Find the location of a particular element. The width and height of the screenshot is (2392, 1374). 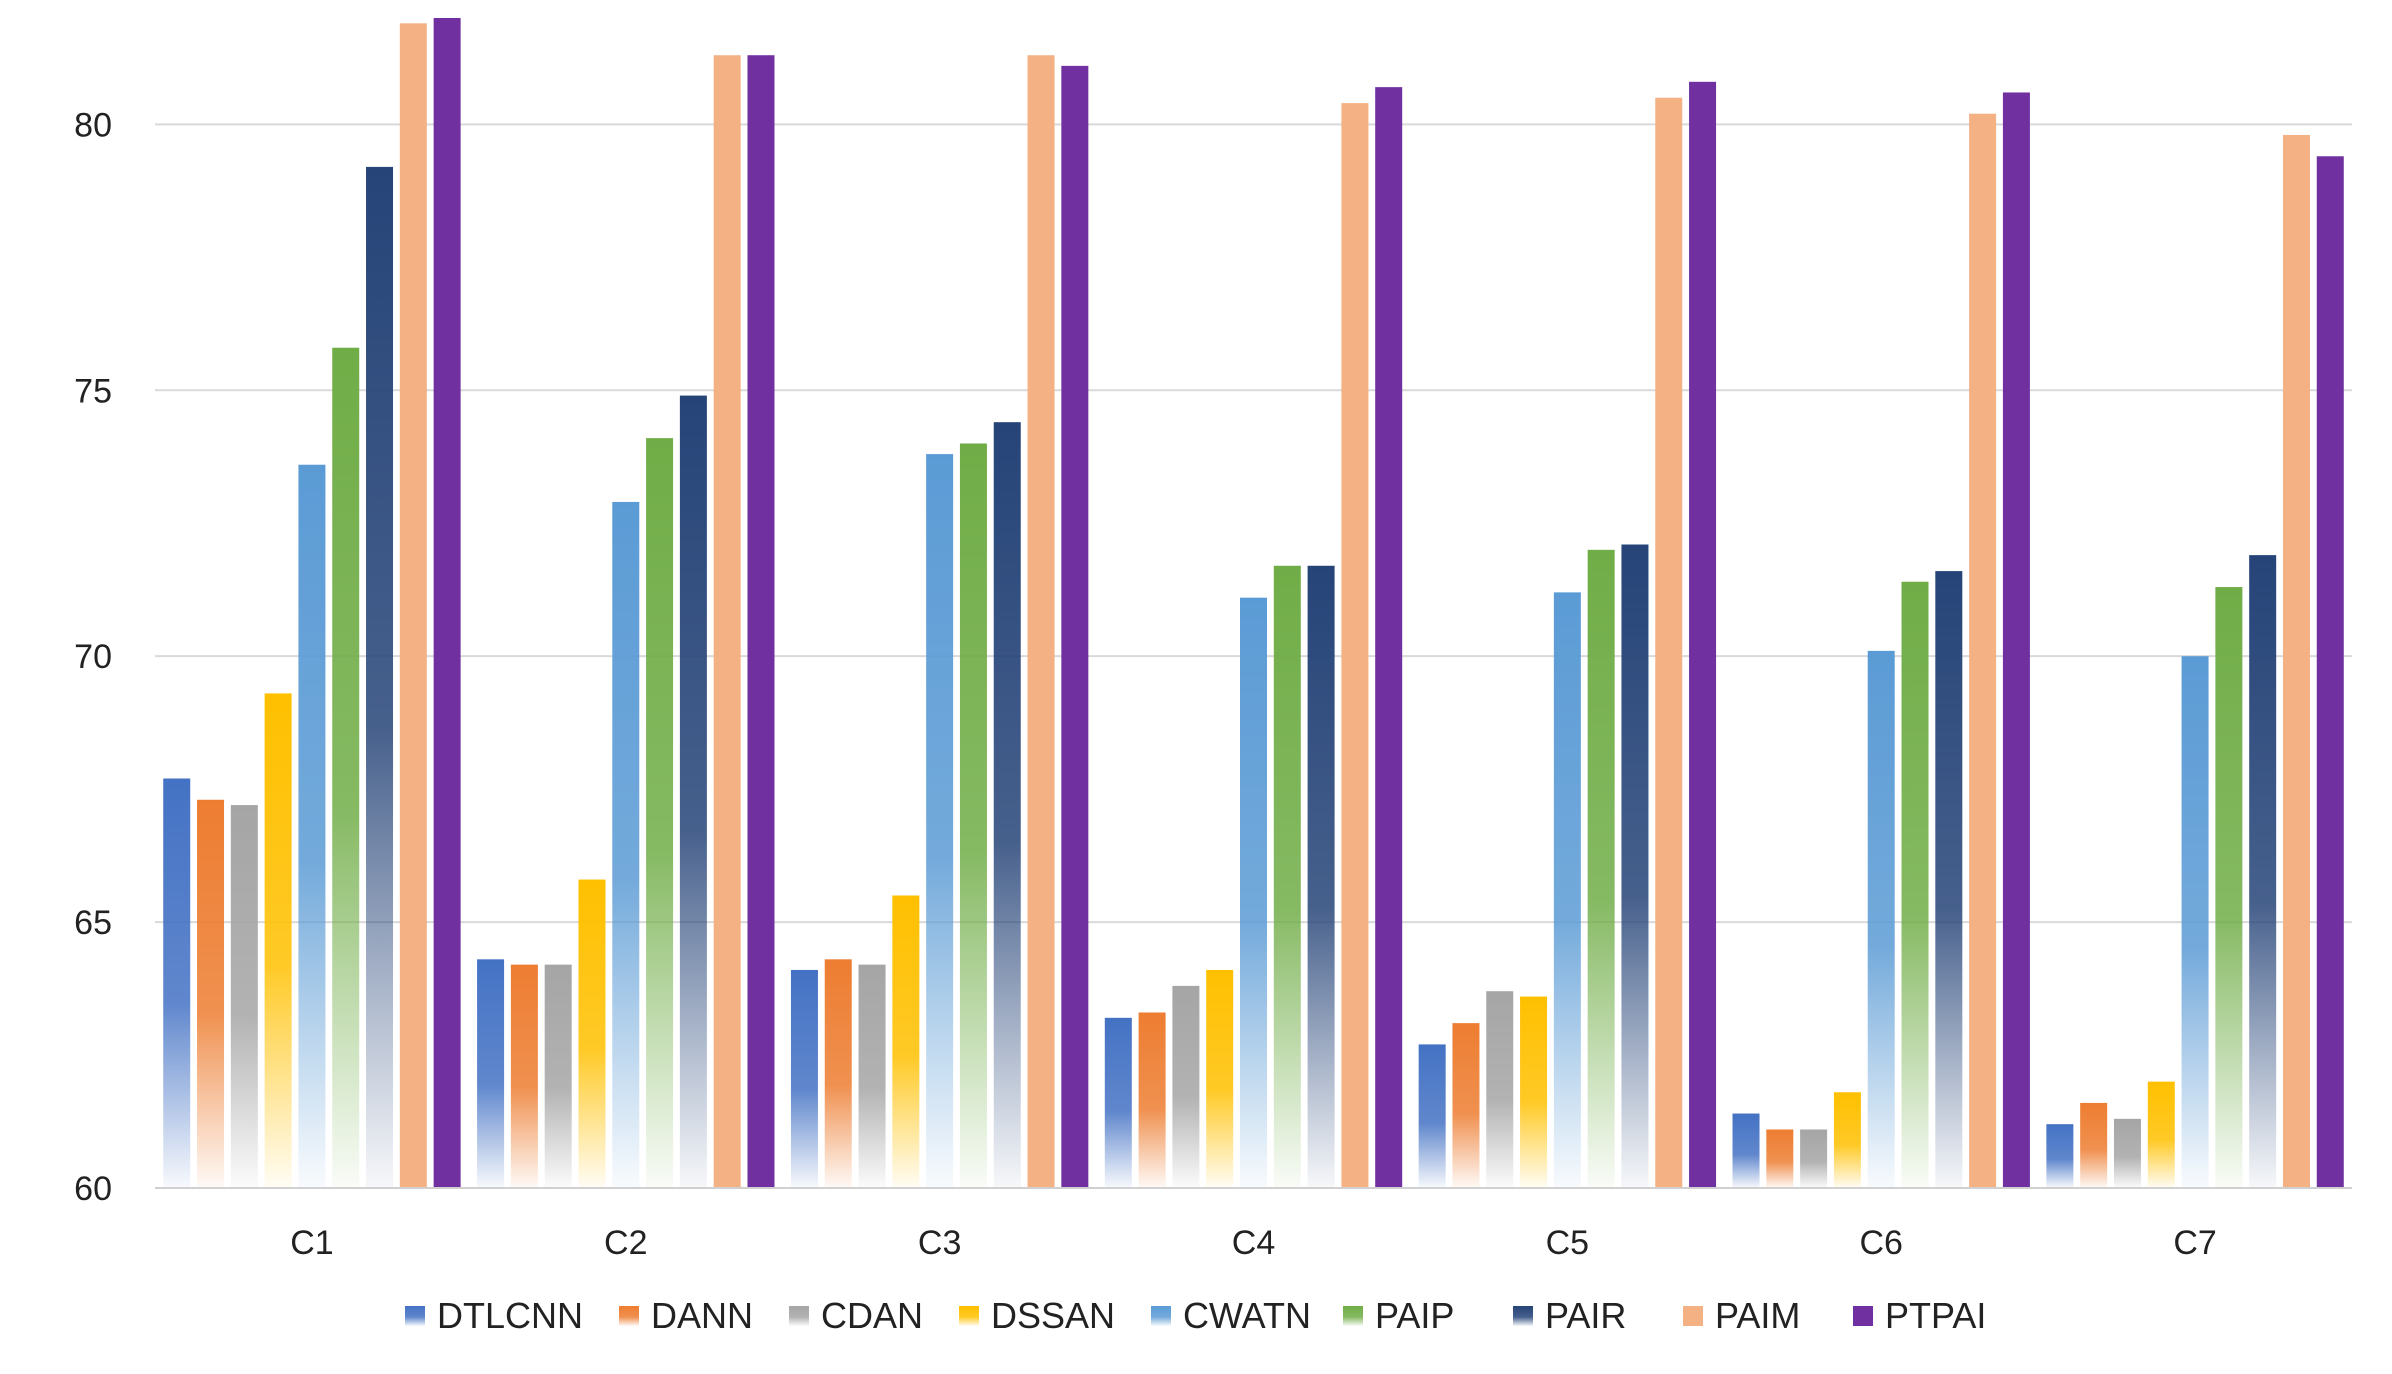

bar-paip-c7 is located at coordinates (2229, 887).